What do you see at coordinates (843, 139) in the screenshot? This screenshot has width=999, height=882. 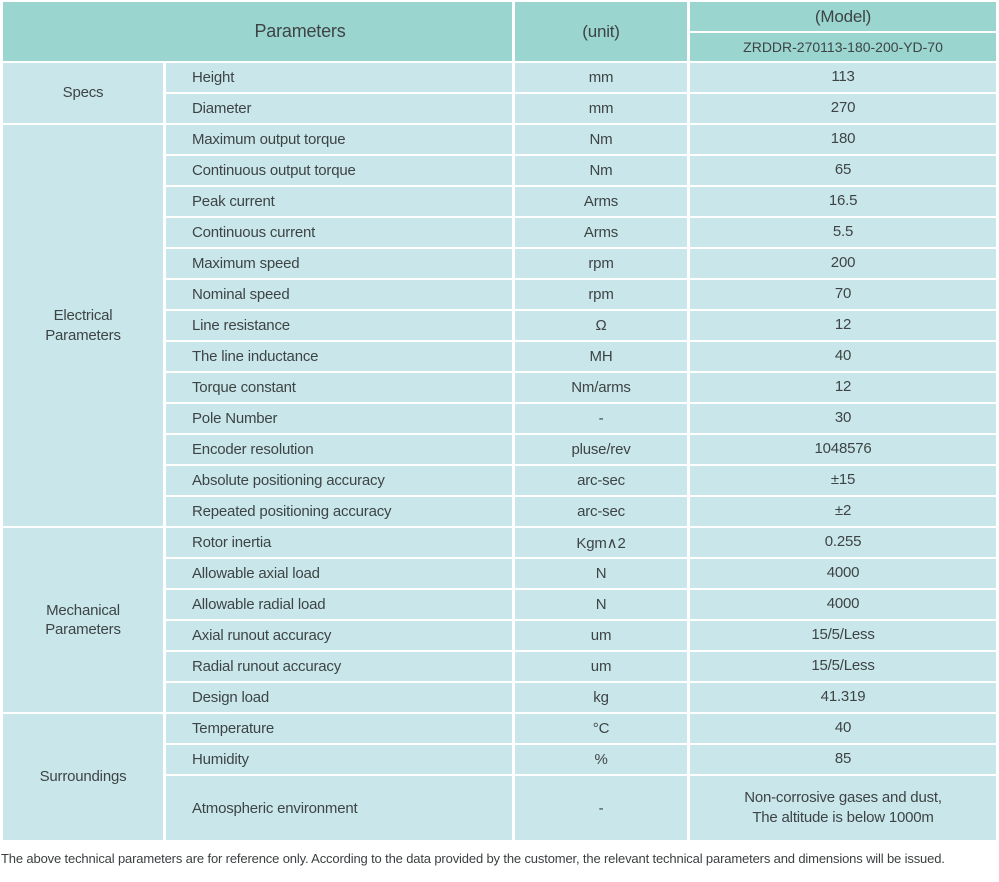 I see `param-value: 180` at bounding box center [843, 139].